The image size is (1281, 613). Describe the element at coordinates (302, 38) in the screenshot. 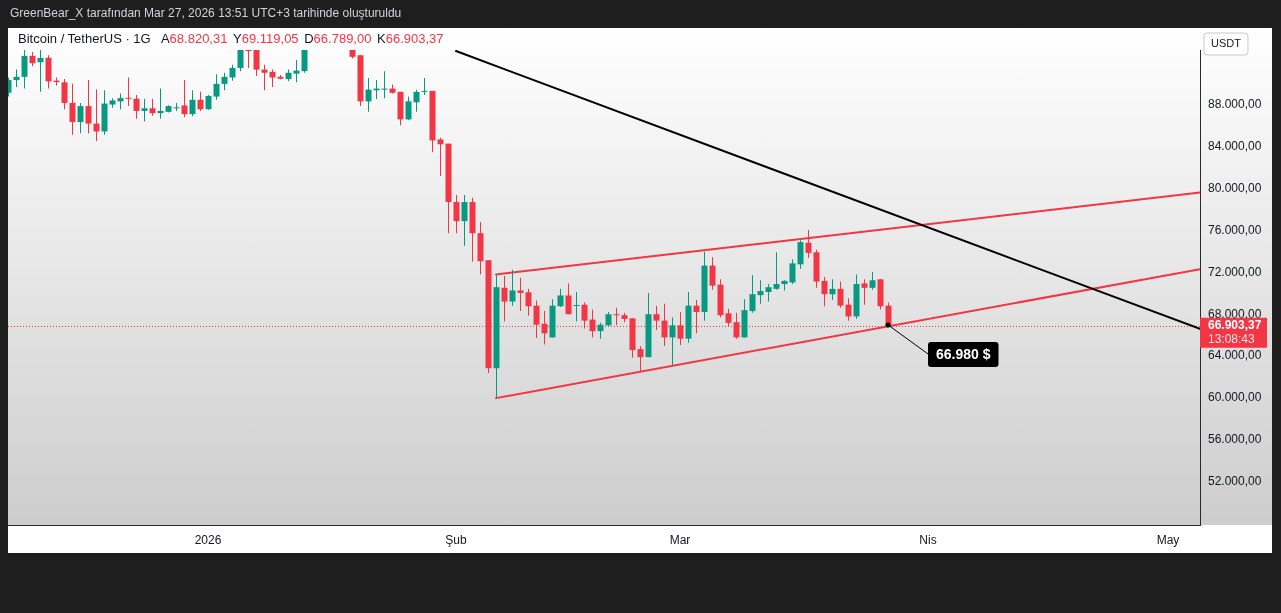

I see `chart-subtitle: A68.820,31 Y69.119,05 D66.789,00 K66.903,37` at that location.